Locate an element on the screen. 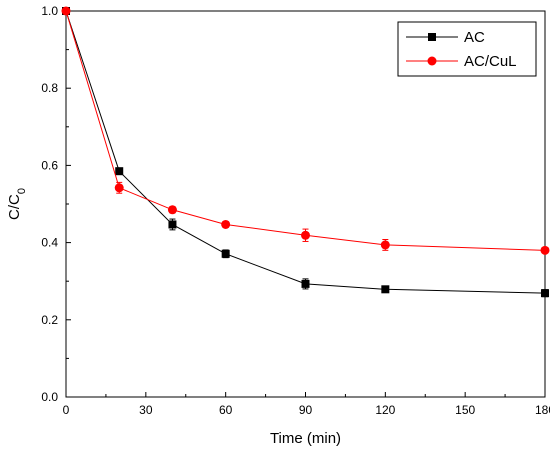  y-tick-label: 0.2 is located at coordinates (49, 320).